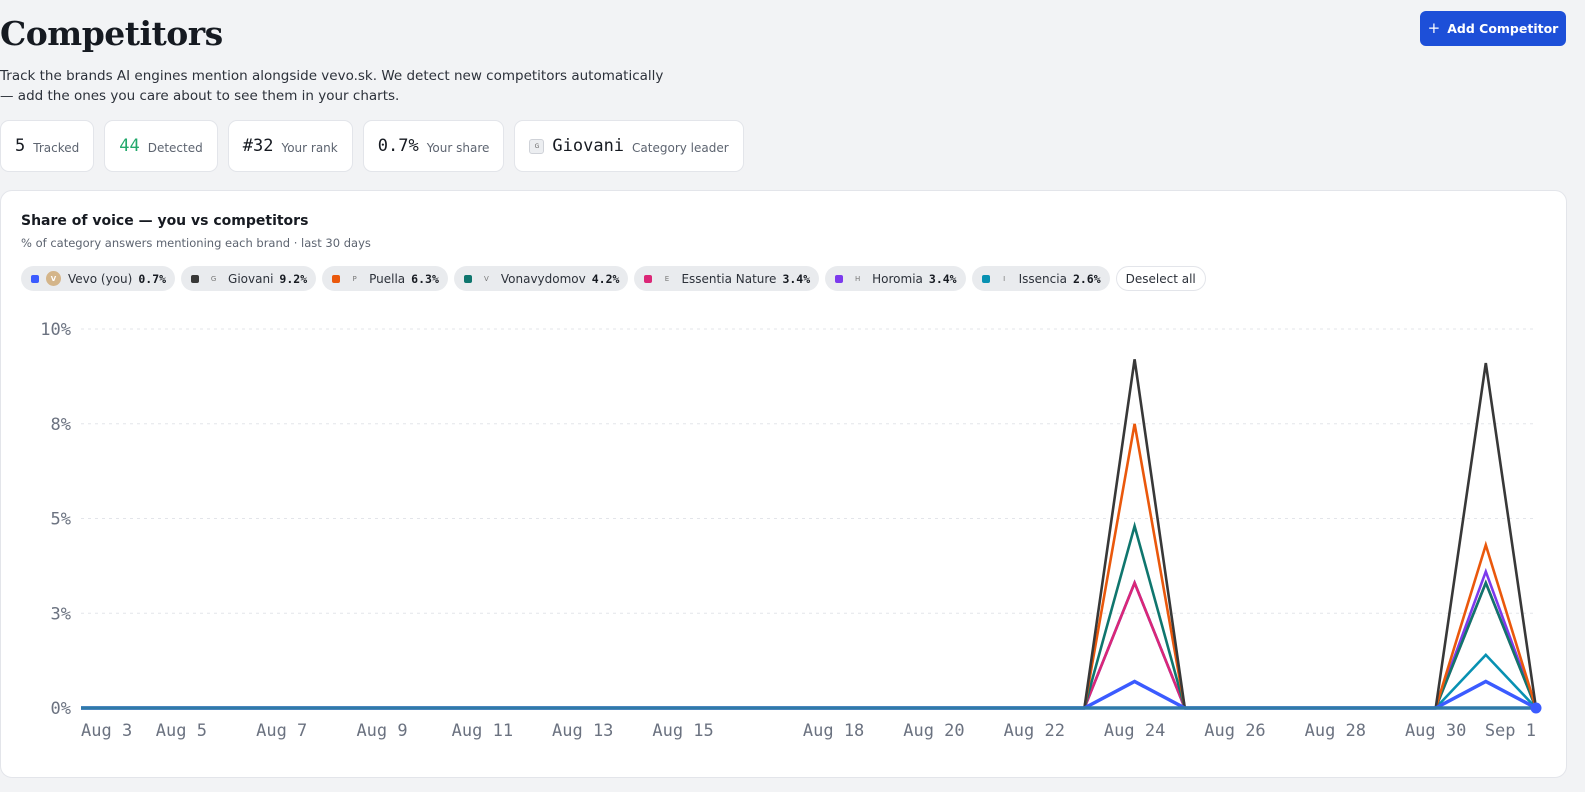 The image size is (1585, 792). I want to click on deselect-all-button: Deselect all, so click(1160, 278).